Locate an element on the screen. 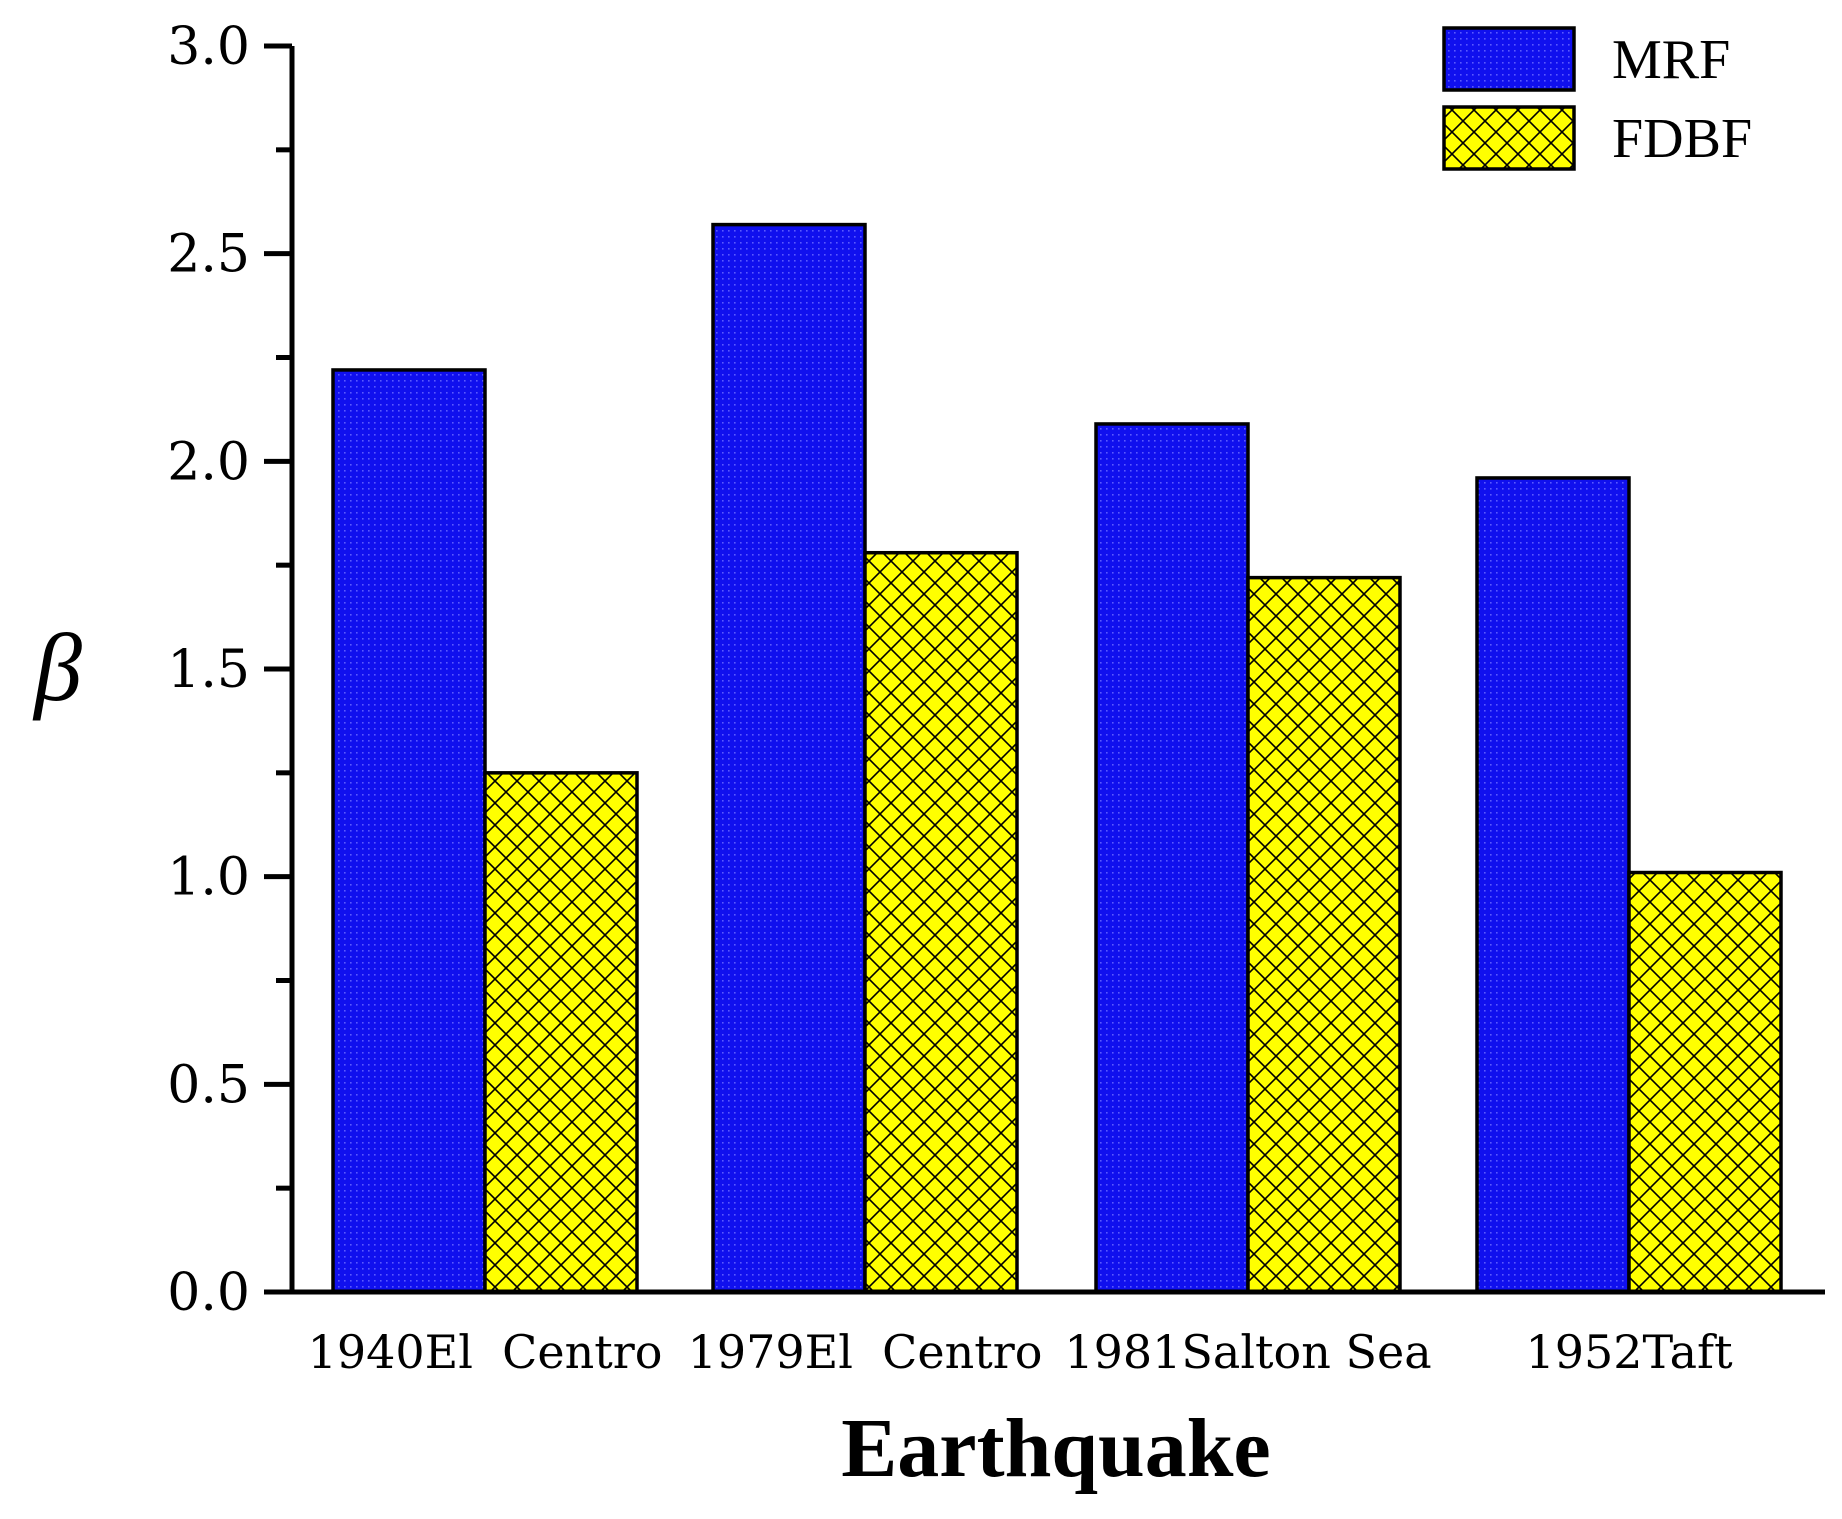 Image resolution: width=1842 pixels, height=1519 pixels. x-axis-title: Earthquake is located at coordinates (1055, 1448).